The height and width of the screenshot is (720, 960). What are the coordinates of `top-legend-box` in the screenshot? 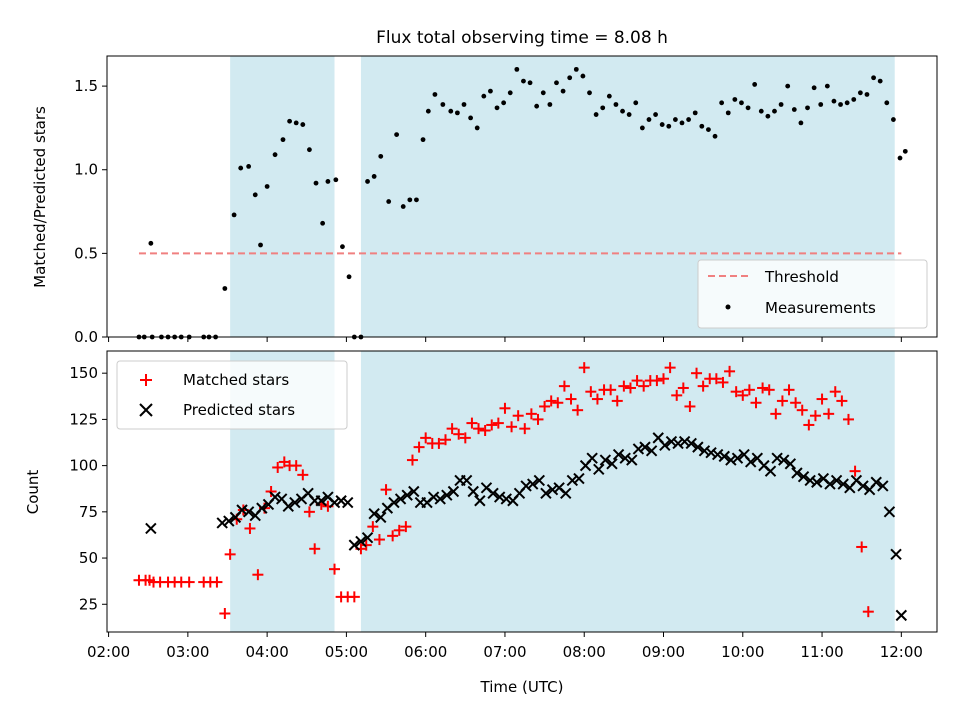 It's located at (812, 294).